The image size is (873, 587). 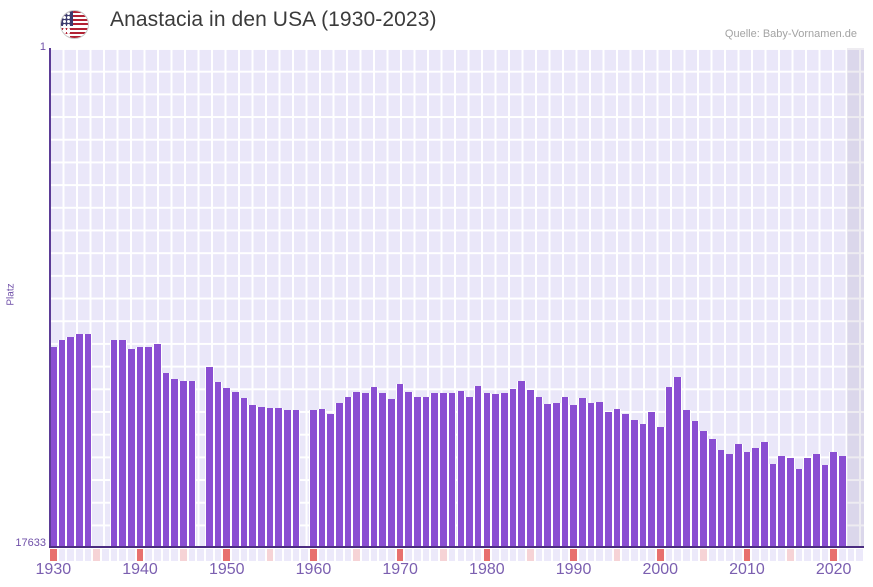 I want to click on tick-cell-half-decade, so click(x=530, y=555).